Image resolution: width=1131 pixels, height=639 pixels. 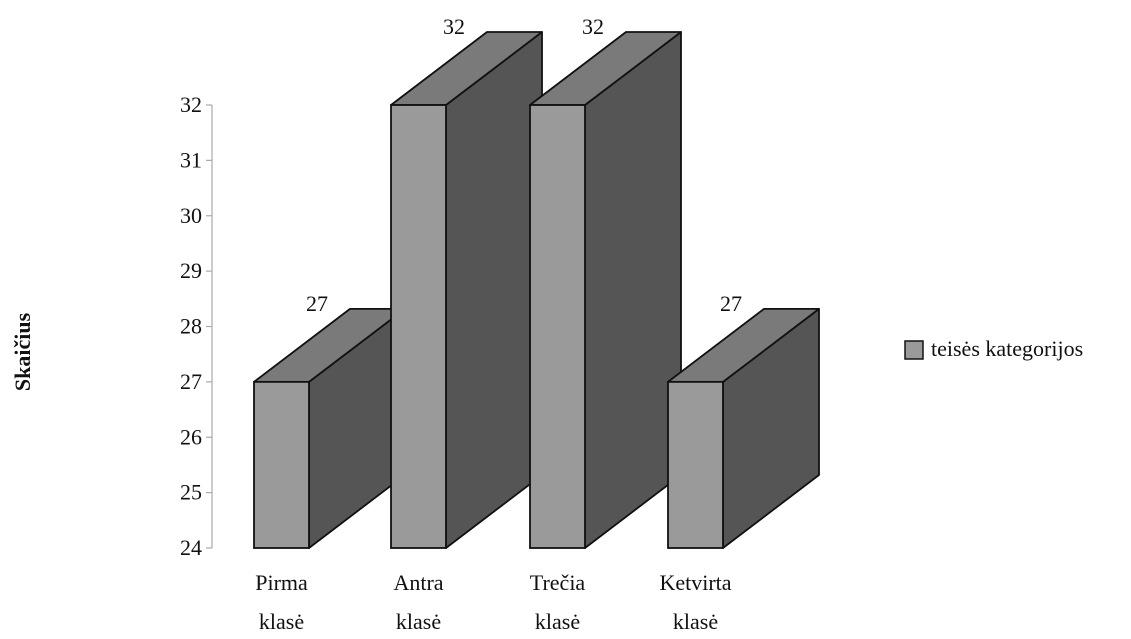 I want to click on category-label: Pirma klasė, so click(x=281, y=602).